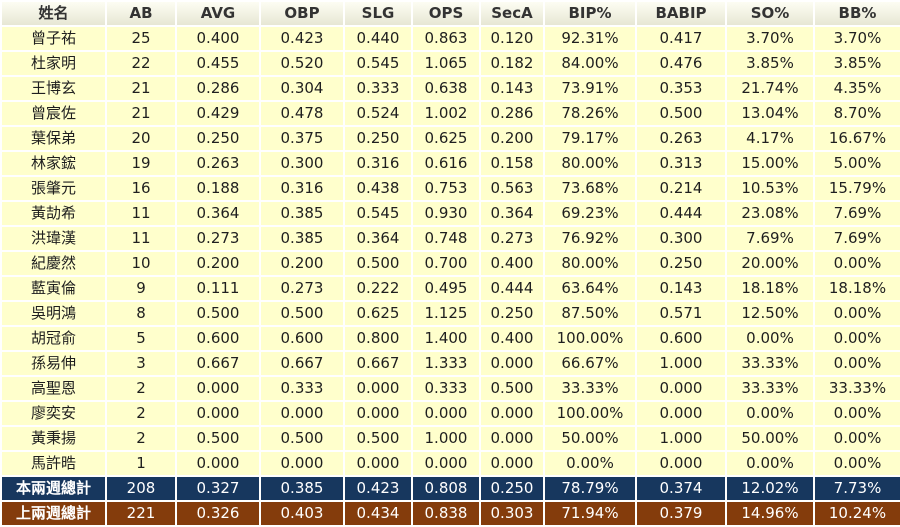 The height and width of the screenshot is (527, 900). I want to click on stat-cell: 22, so click(141, 63).